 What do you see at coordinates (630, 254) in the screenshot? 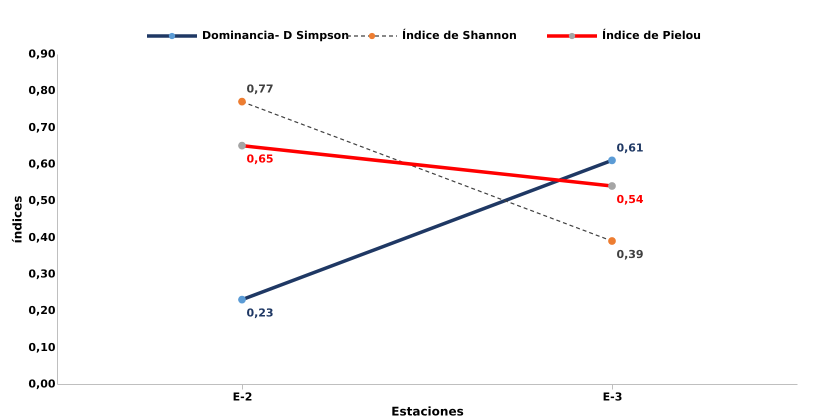
I see `data-label: 0,39` at bounding box center [630, 254].